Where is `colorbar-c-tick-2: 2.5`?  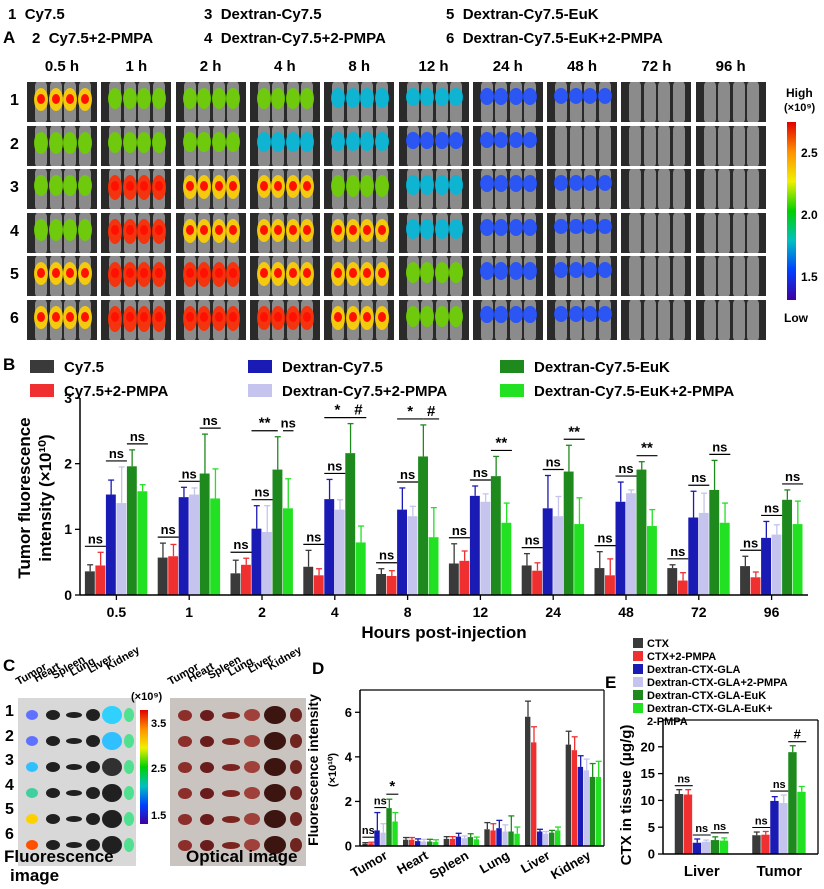
colorbar-c-tick-2: 2.5 is located at coordinates (159, 769).